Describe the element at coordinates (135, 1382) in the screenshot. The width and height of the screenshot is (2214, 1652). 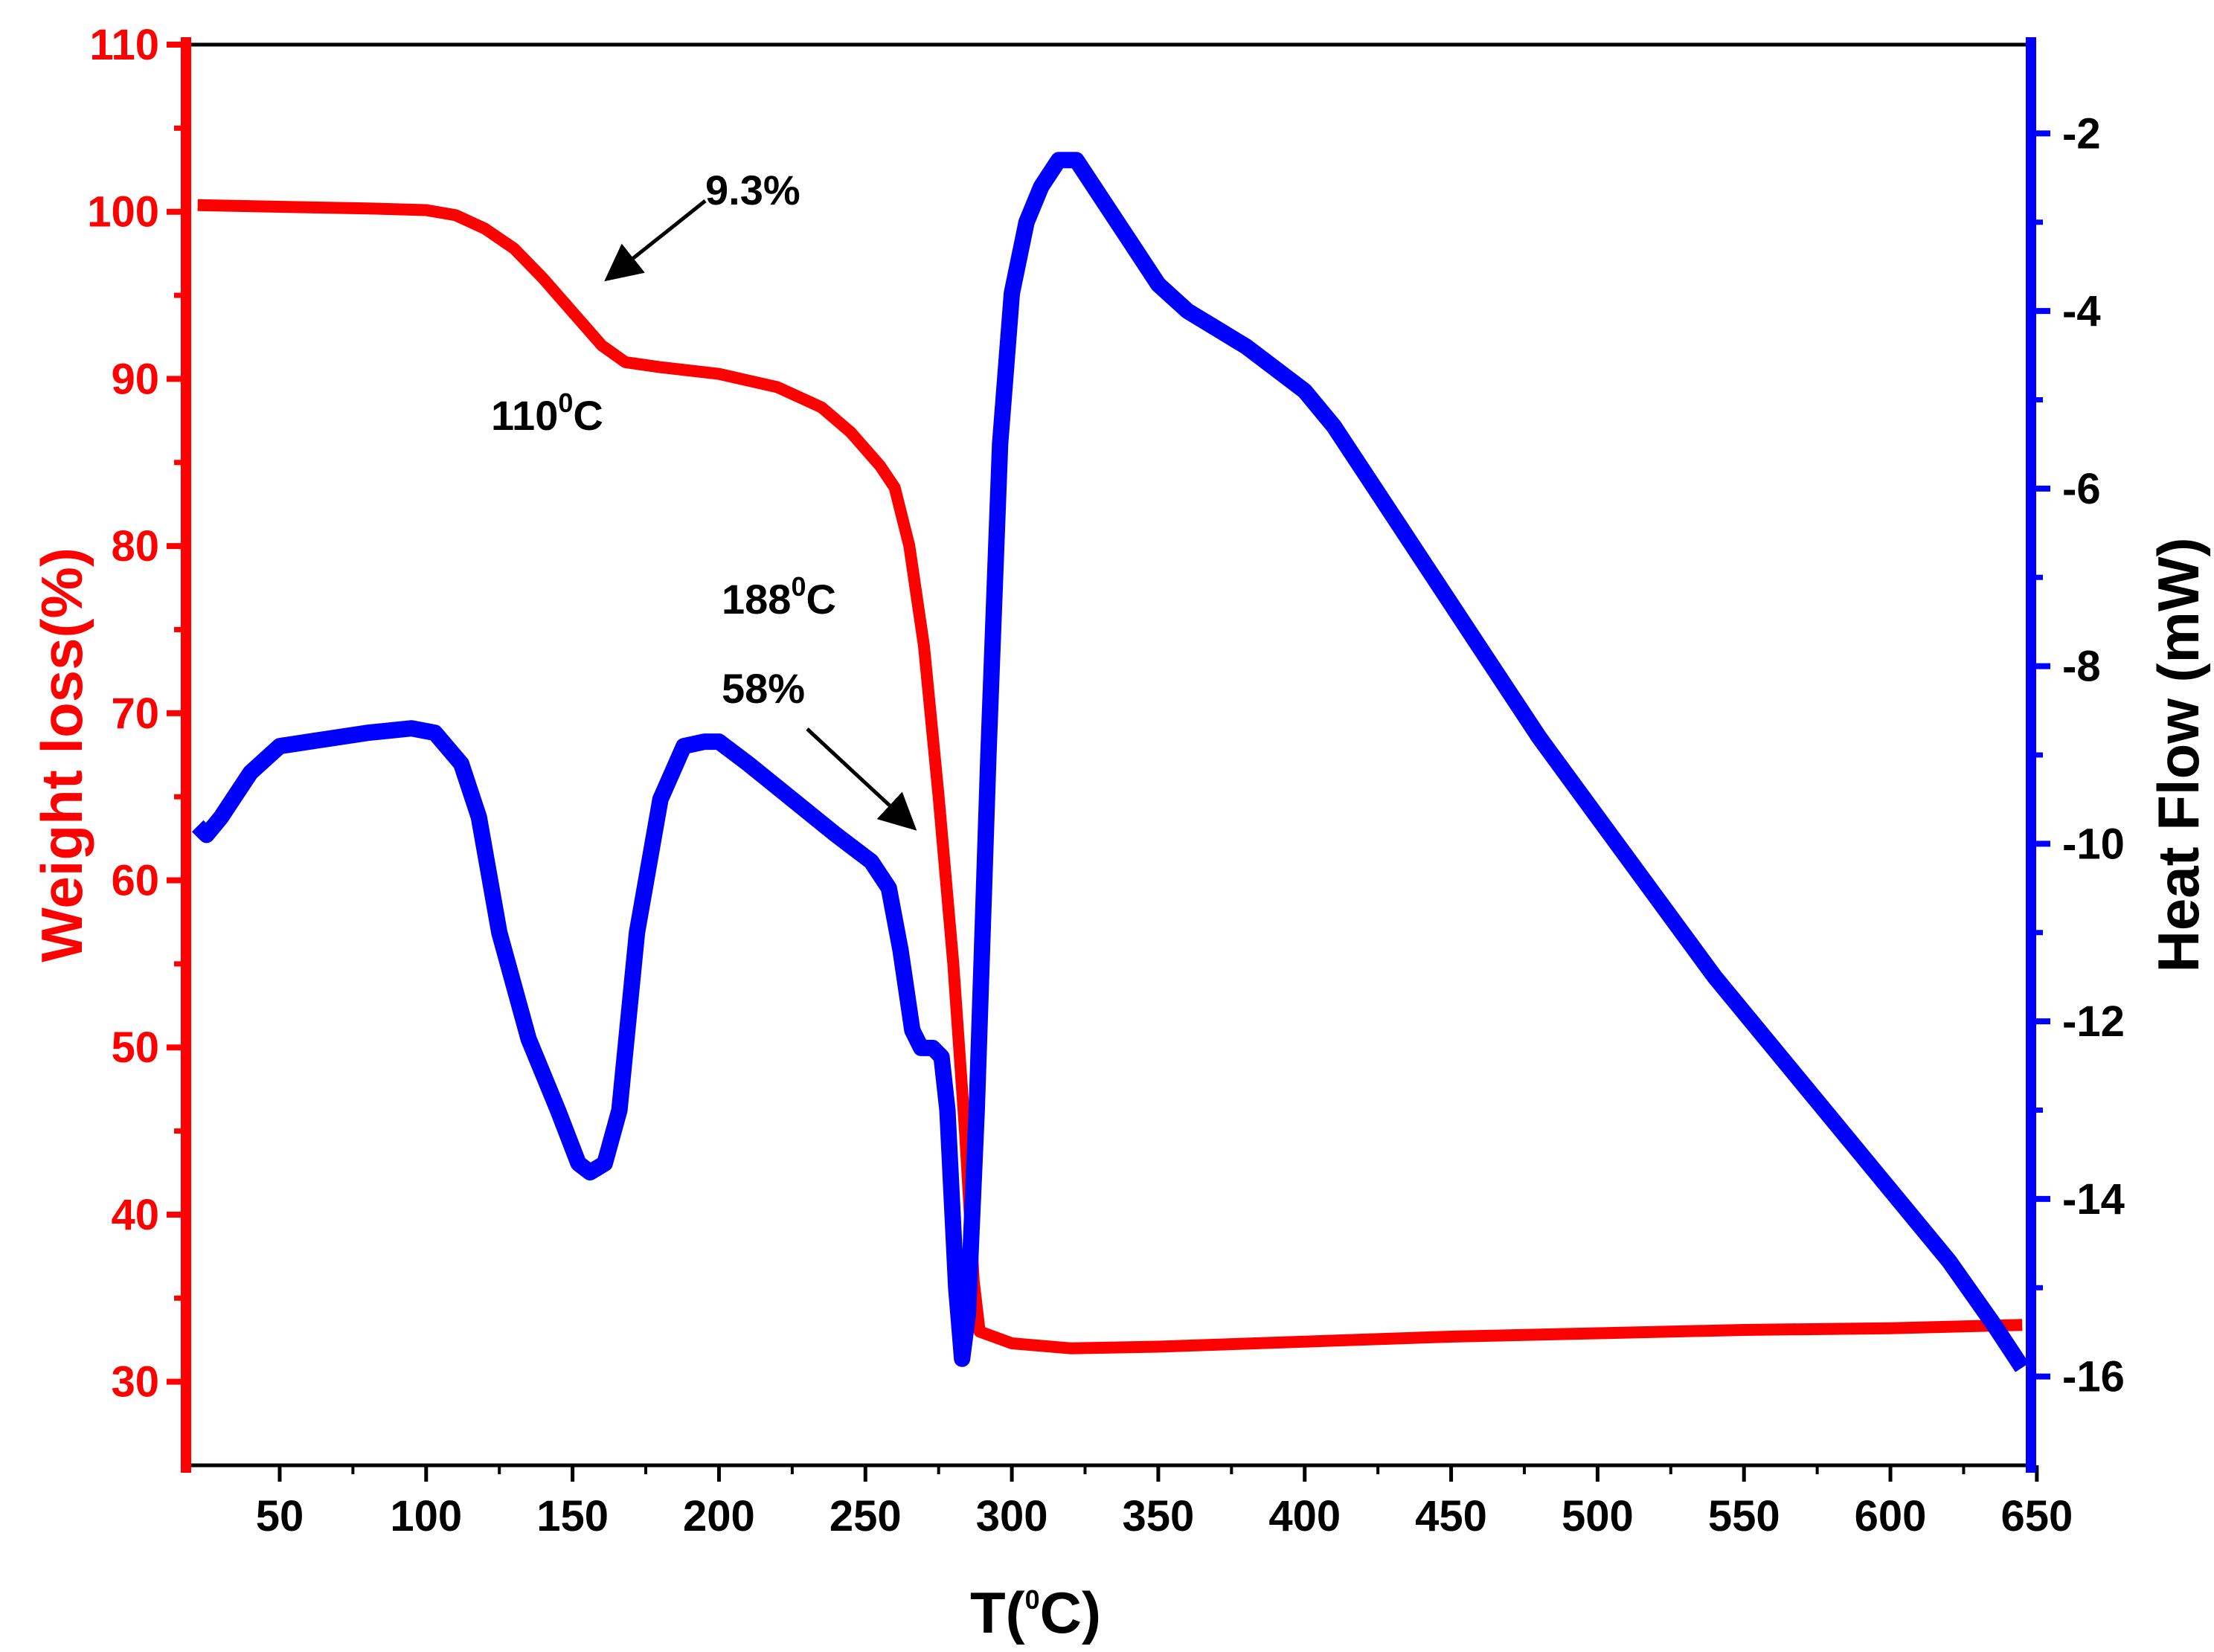
I see `y-left-tick-label-30: 30` at that location.